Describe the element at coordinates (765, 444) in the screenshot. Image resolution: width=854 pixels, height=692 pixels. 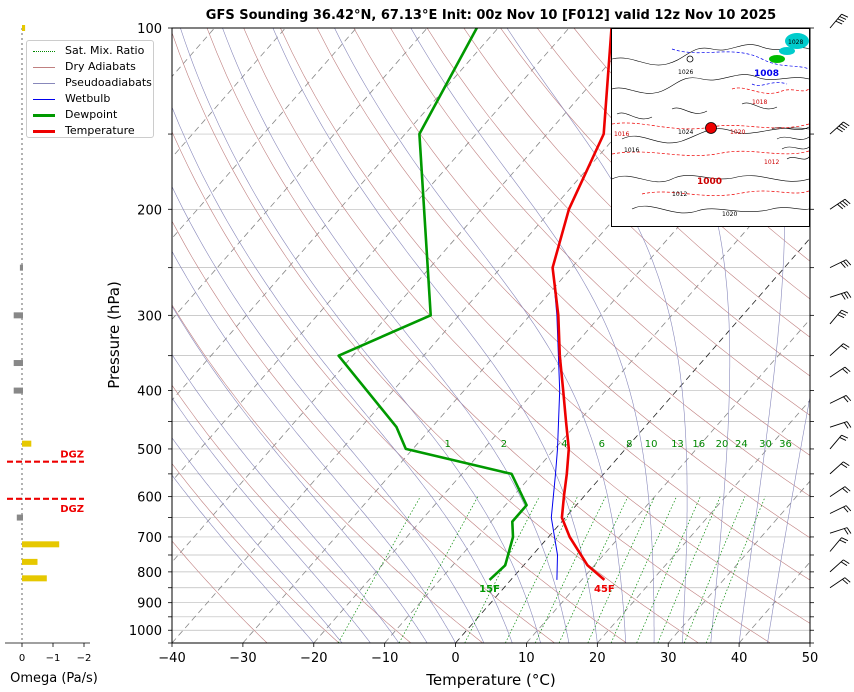
I see `mixing-ratio-label: 30` at that location.